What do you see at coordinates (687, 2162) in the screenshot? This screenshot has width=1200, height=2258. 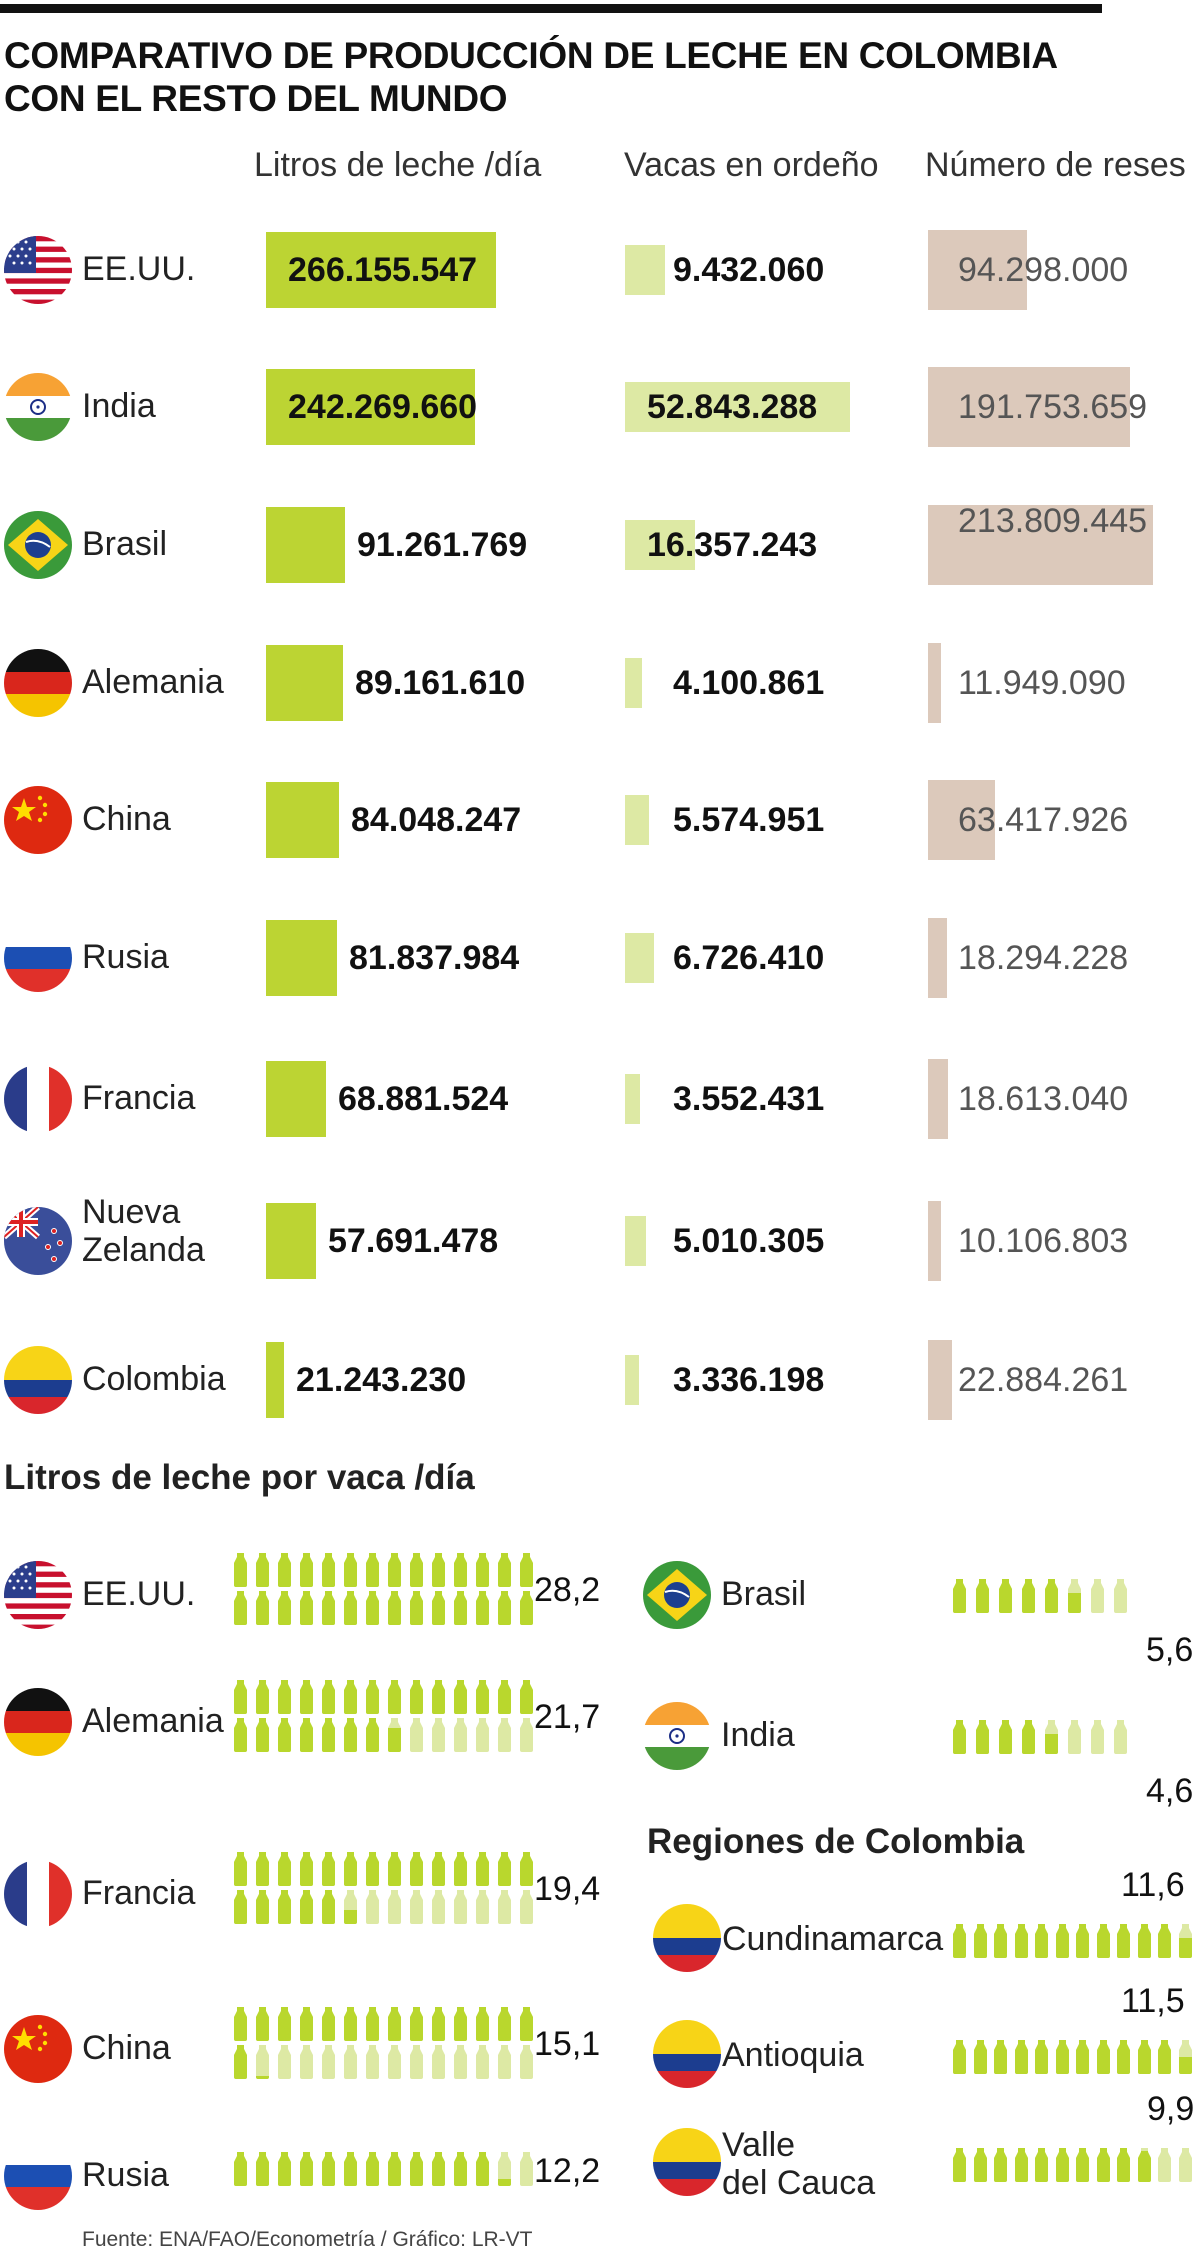 I see `flag-co-icon` at bounding box center [687, 2162].